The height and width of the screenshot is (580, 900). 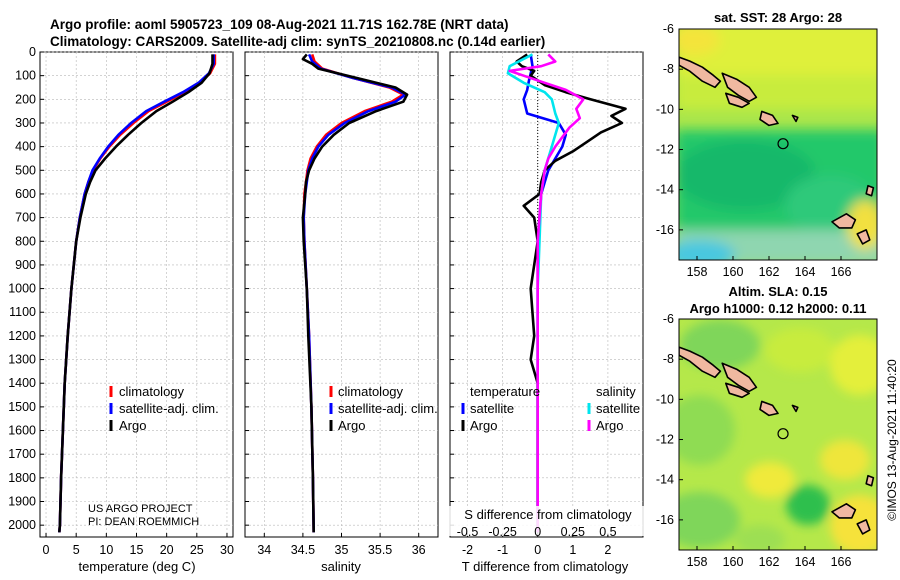 What do you see at coordinates (697, 272) in the screenshot?
I see `lon-tick-label: 158` at bounding box center [697, 272].